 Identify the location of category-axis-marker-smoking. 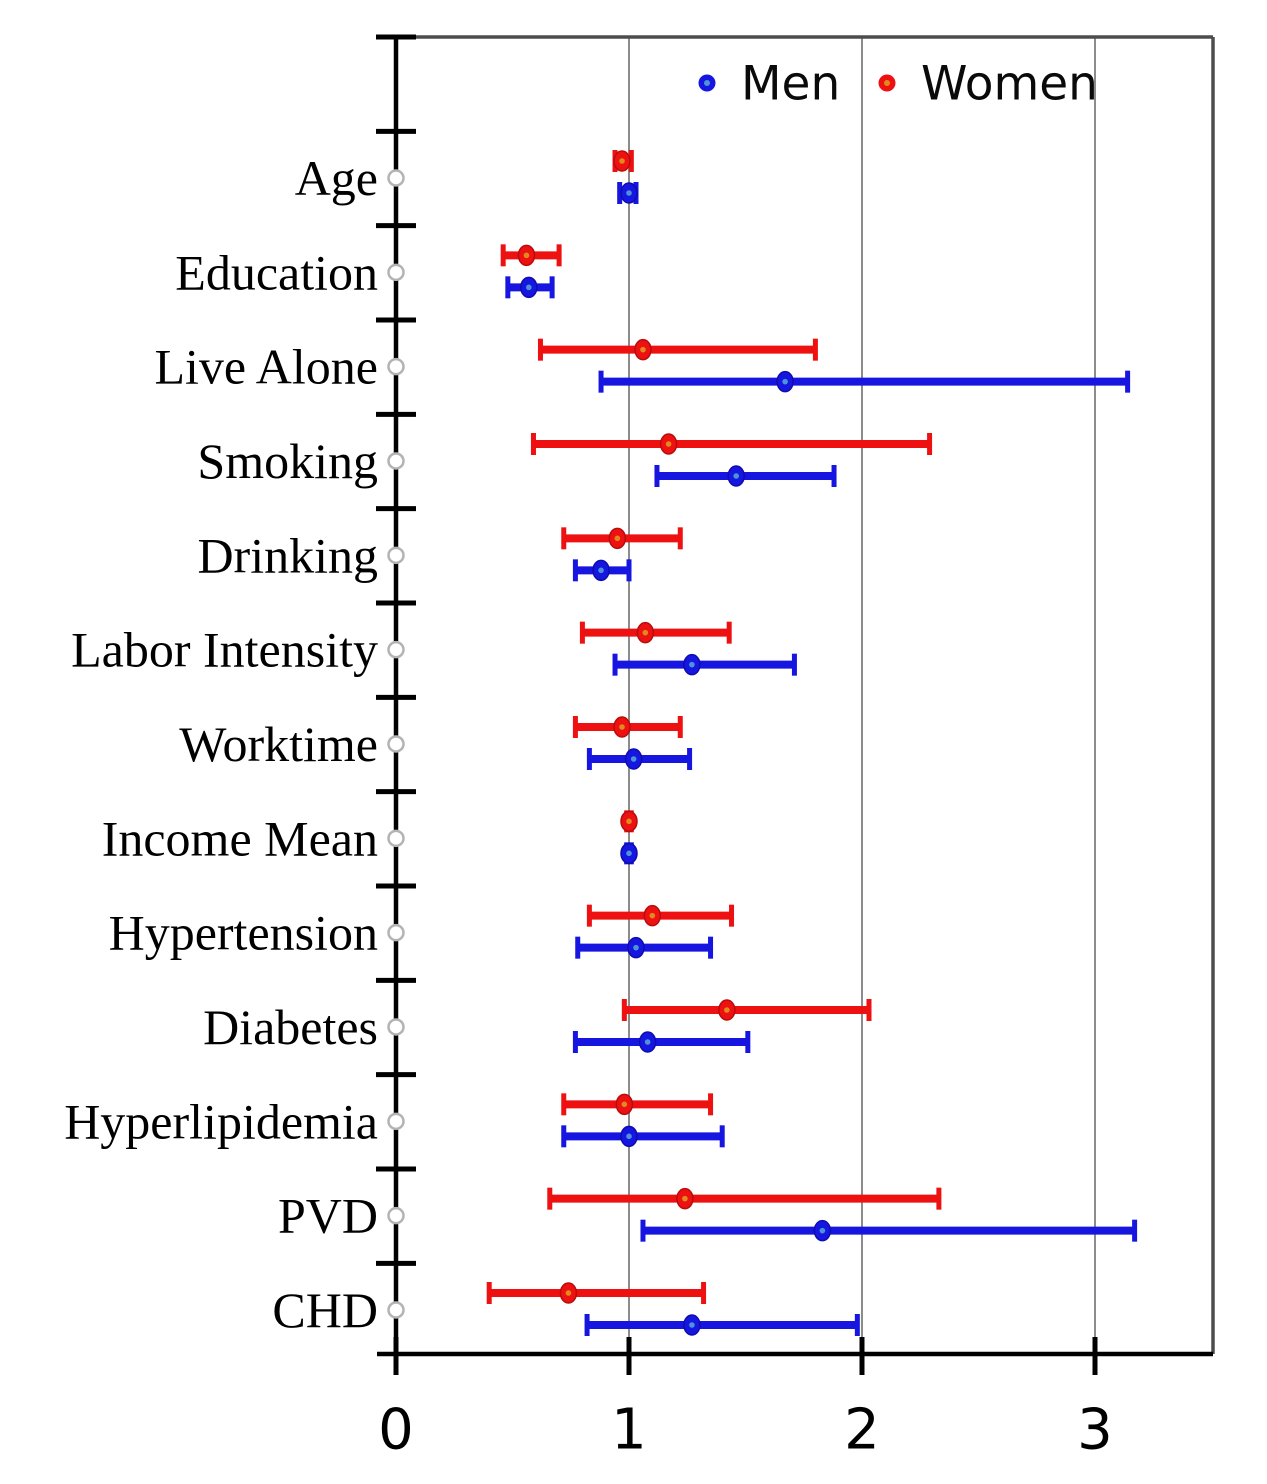
(396, 461).